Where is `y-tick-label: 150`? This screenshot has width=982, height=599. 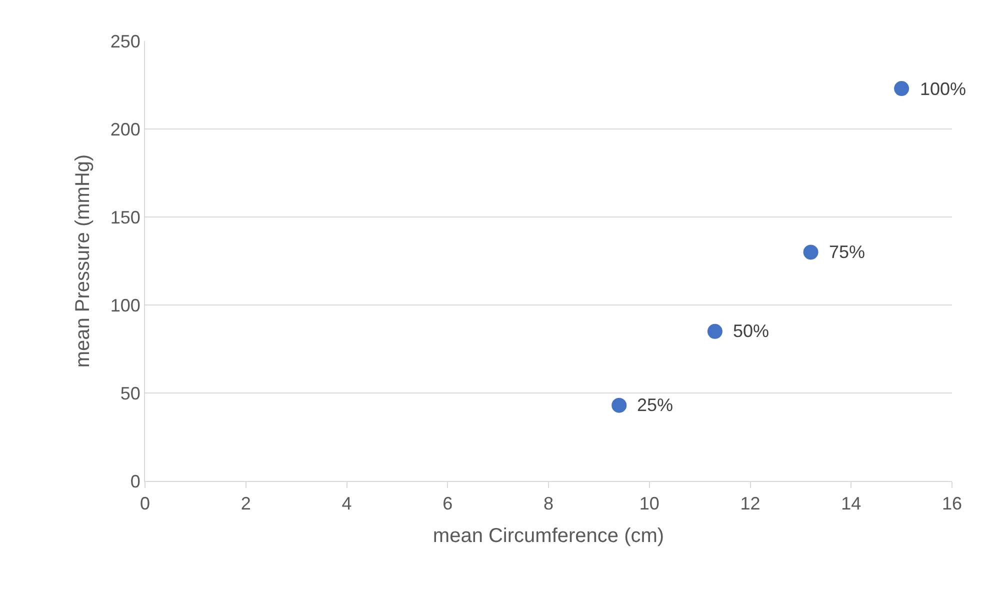
y-tick-label: 150 is located at coordinates (125, 217).